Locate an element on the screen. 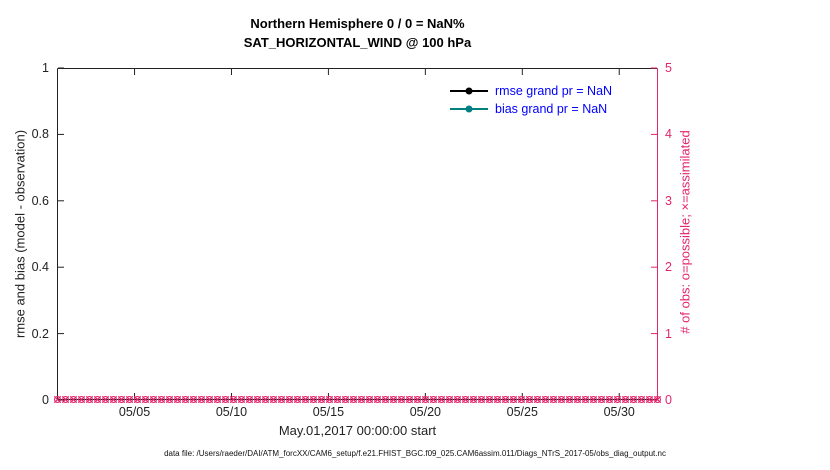 The height and width of the screenshot is (470, 830). legend-label-rmse: rmse grand pr = NaN is located at coordinates (554, 91).